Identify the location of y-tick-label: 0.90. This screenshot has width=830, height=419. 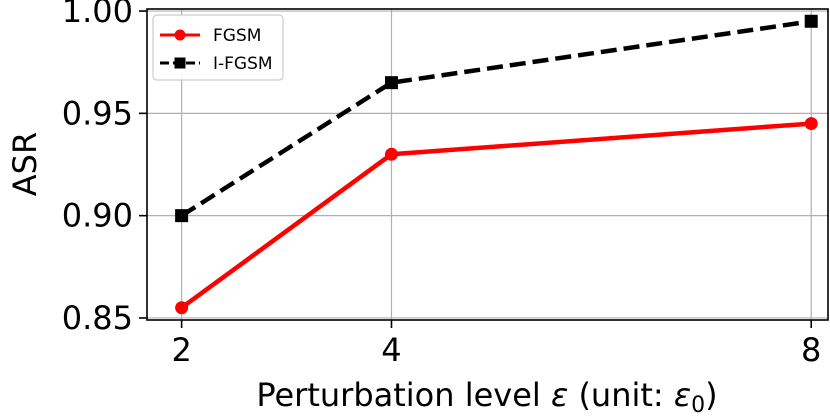
(97, 216).